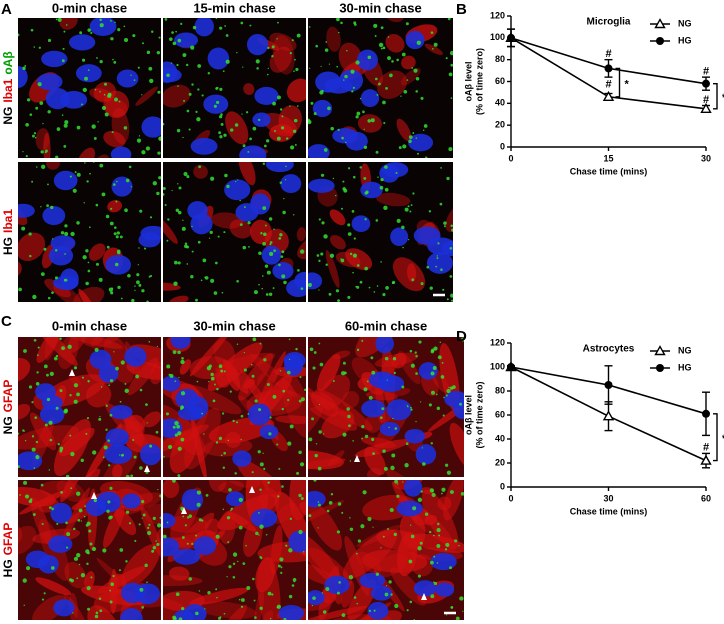 The height and width of the screenshot is (624, 724). What do you see at coordinates (424, 596) in the screenshot?
I see `arrowhead` at bounding box center [424, 596].